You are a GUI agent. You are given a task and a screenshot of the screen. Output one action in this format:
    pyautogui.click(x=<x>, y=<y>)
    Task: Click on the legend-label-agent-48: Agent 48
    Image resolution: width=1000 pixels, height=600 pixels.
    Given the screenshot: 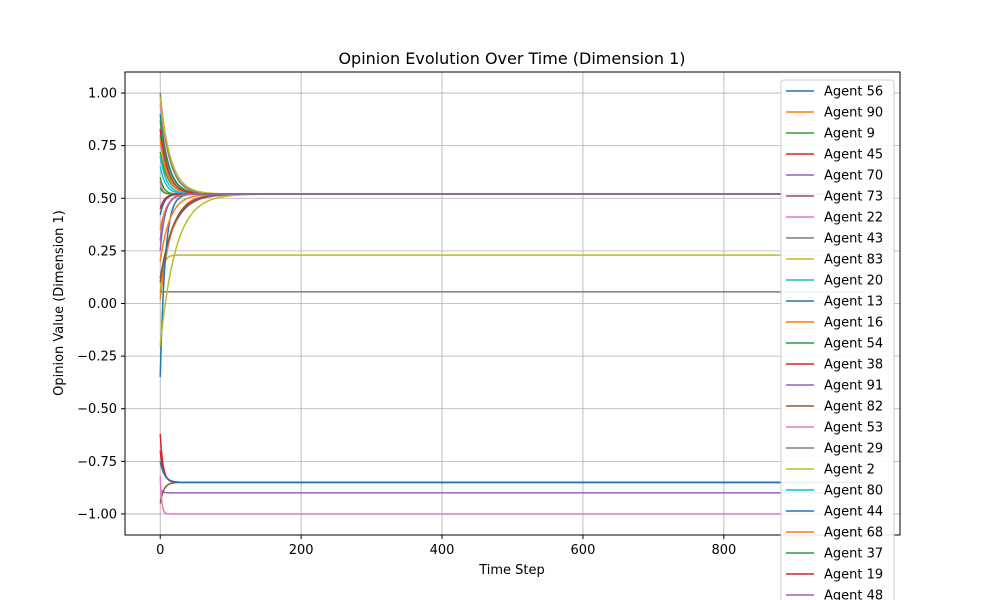 What is the action you would take?
    pyautogui.click(x=853, y=594)
    